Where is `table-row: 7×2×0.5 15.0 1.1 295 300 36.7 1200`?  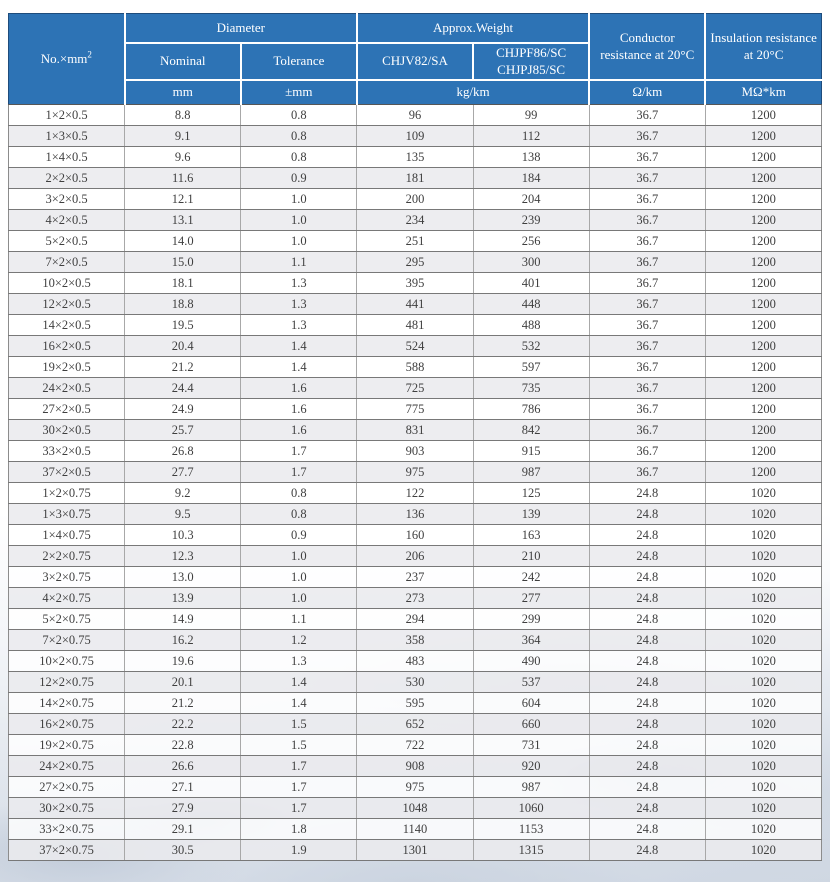 table-row: 7×2×0.5 15.0 1.1 295 300 36.7 1200 is located at coordinates (415, 262).